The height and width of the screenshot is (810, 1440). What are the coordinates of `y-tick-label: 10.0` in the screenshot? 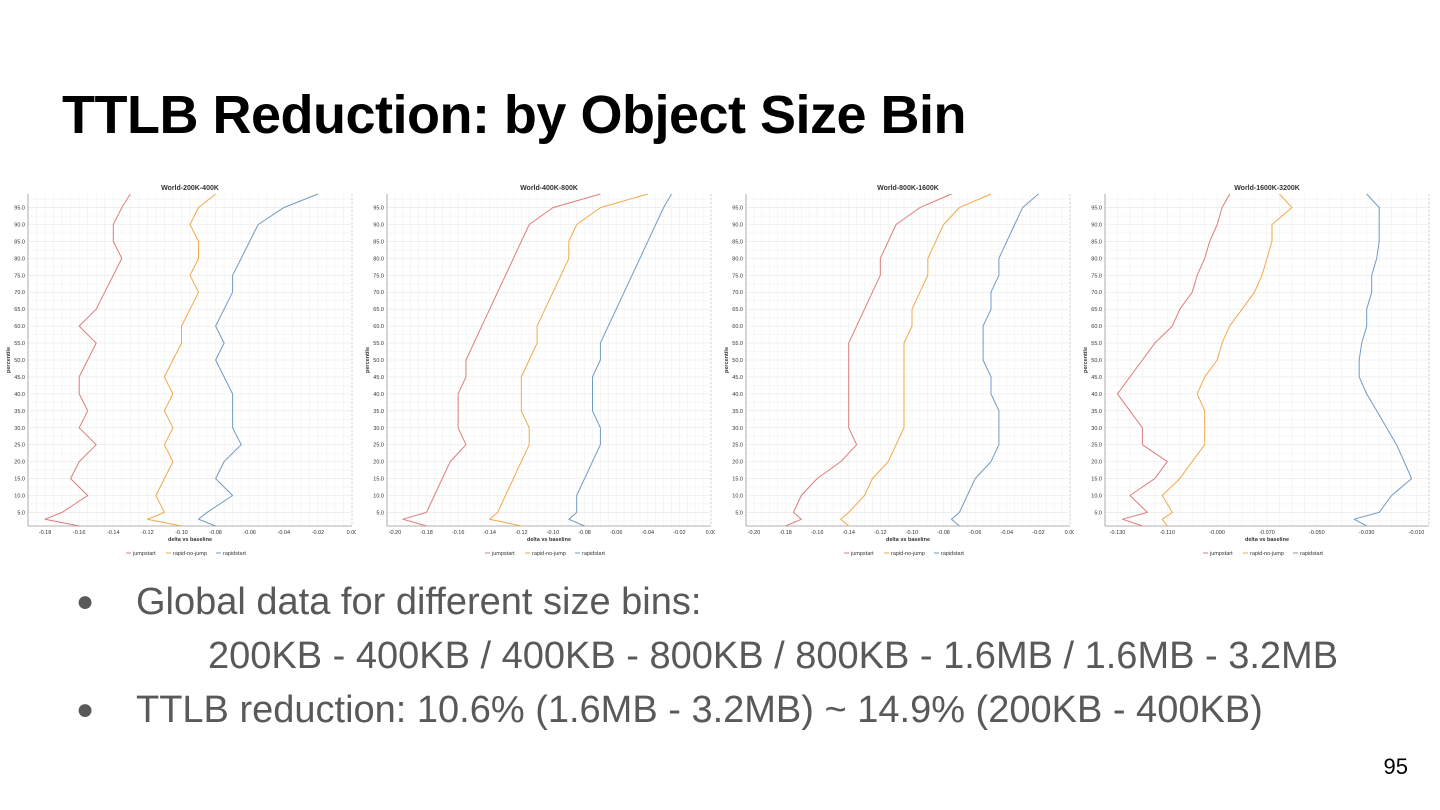 It's located at (19, 497).